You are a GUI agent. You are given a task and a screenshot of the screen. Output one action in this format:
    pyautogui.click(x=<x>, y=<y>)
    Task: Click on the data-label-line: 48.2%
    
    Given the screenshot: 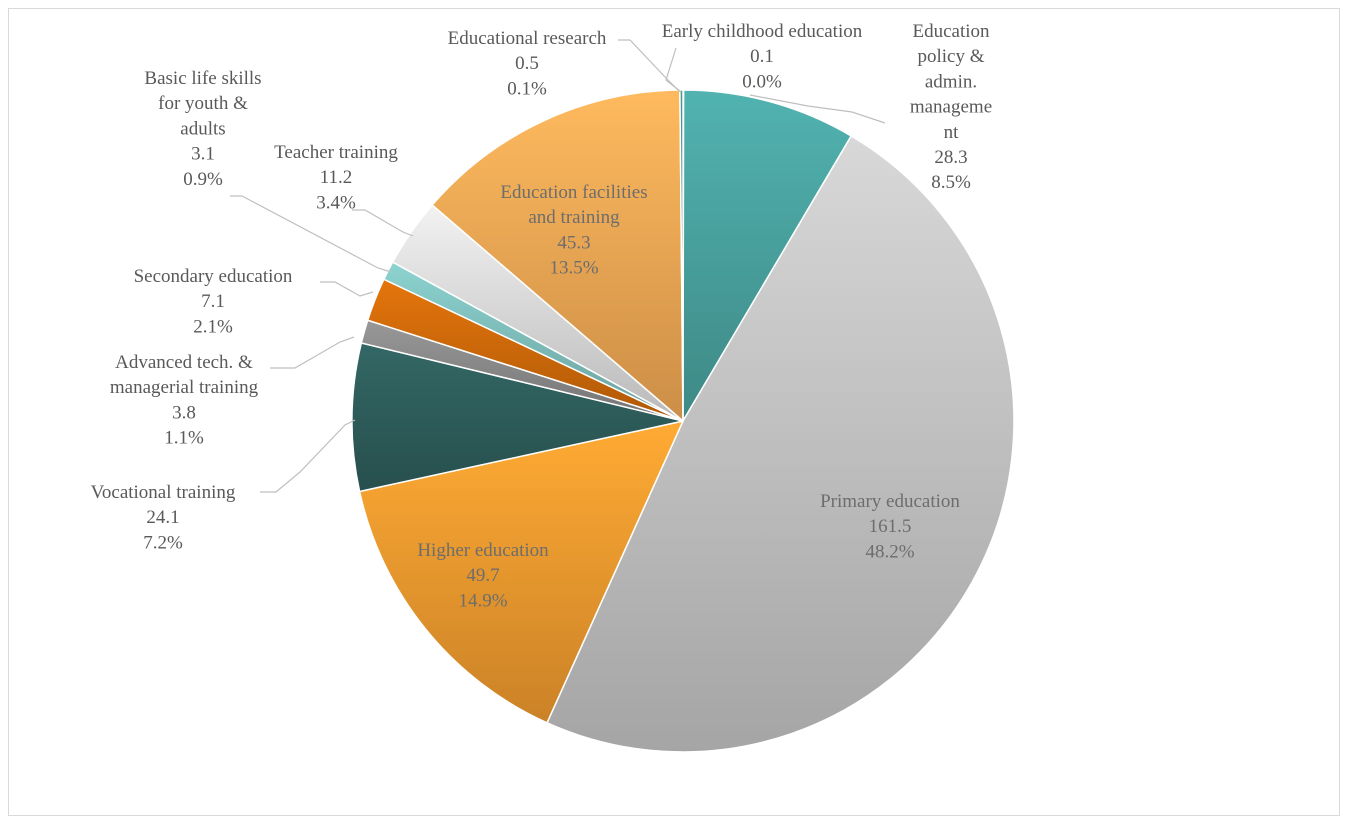 What is the action you would take?
    pyautogui.click(x=889, y=551)
    